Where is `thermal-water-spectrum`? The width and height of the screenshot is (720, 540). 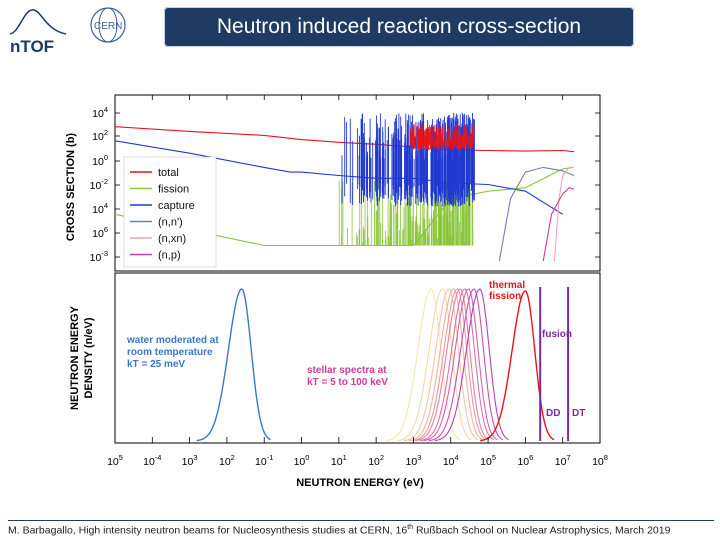
thermal-water-spectrum is located at coordinates (233, 365).